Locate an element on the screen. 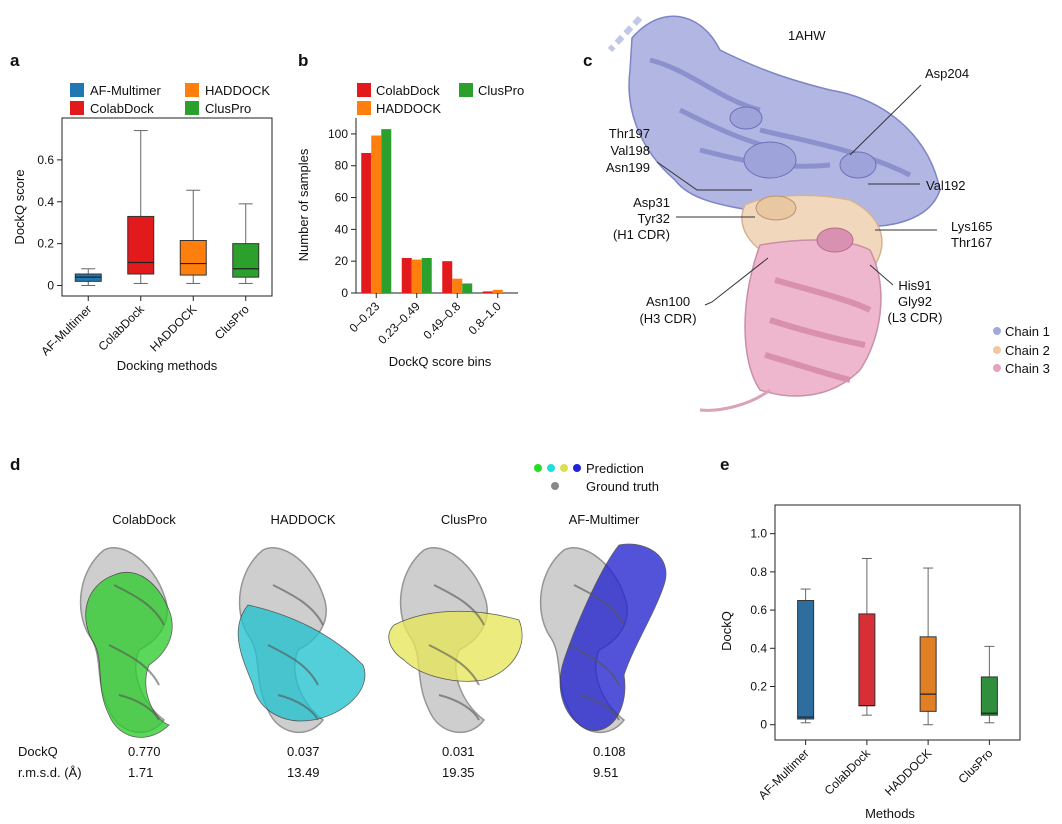 This screenshot has width=1062, height=824. legend-swatch-b-haddock is located at coordinates (364, 108).